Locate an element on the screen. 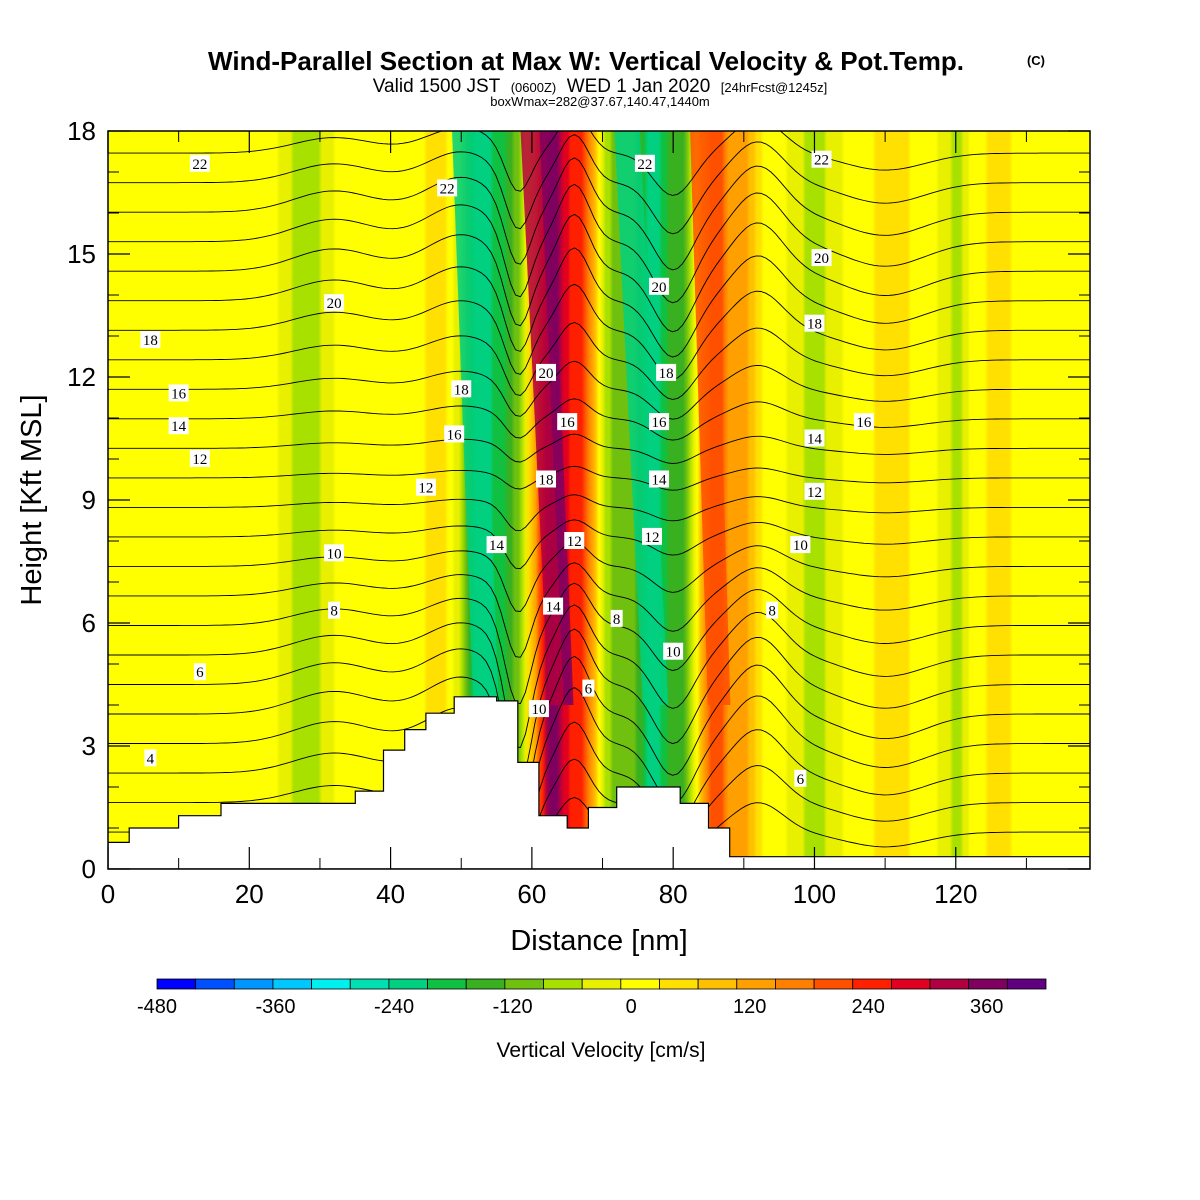  theta-label-28: 10 is located at coordinates (334, 553).